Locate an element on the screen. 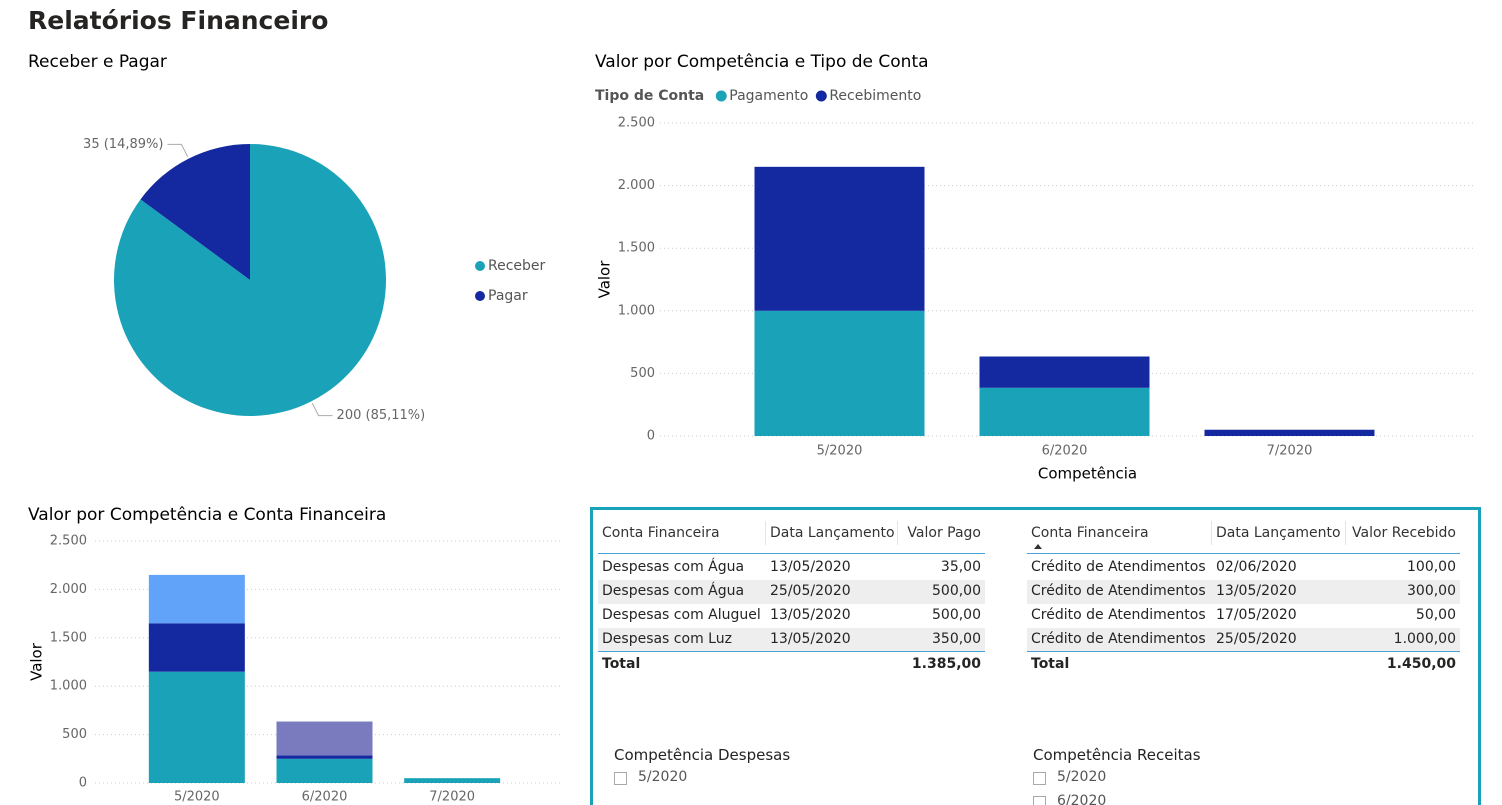 This screenshot has width=1502, height=805. legend-label: Receber is located at coordinates (517, 266).